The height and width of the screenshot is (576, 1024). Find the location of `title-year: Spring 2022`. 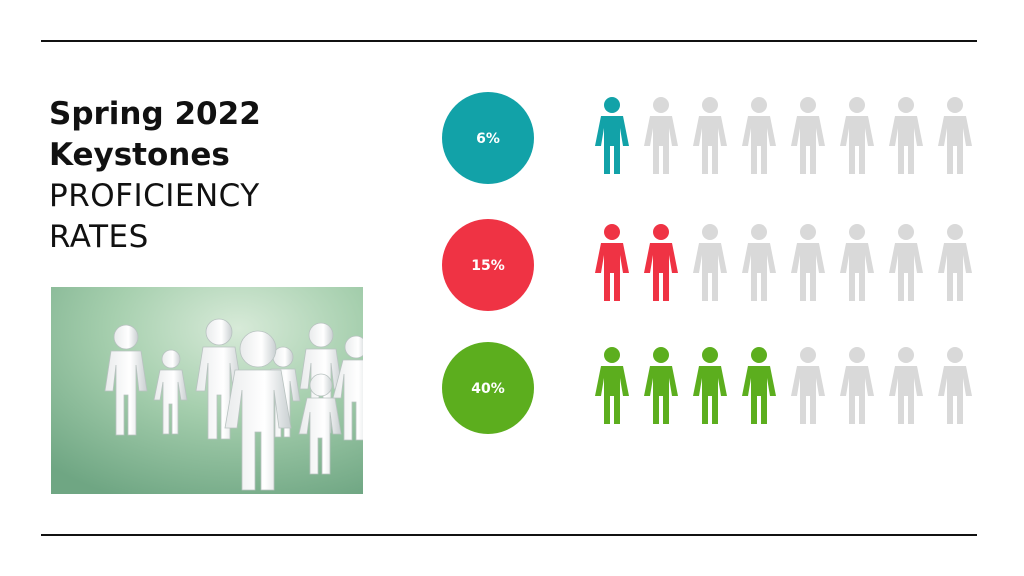

title-year: Spring 2022 is located at coordinates (155, 114).